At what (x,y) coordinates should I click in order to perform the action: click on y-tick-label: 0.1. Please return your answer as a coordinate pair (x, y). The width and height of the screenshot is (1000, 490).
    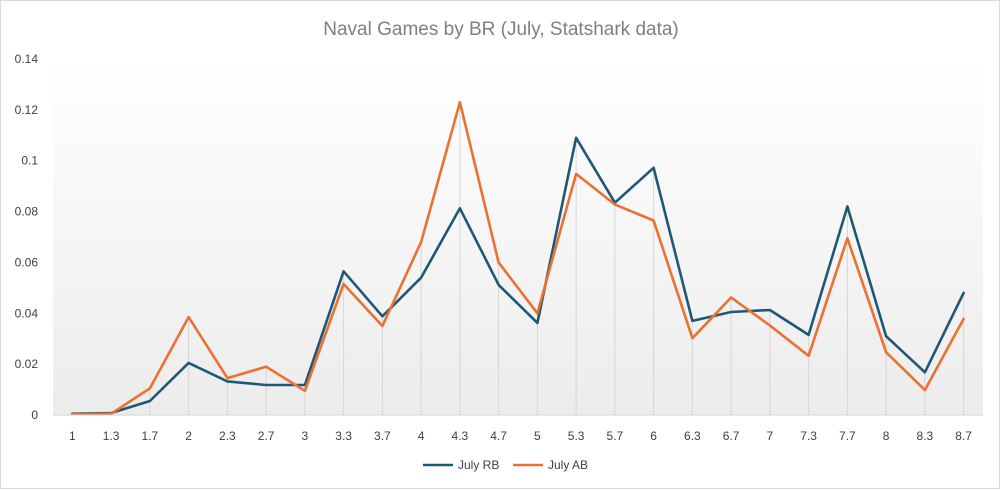
    Looking at the image, I should click on (29, 161).